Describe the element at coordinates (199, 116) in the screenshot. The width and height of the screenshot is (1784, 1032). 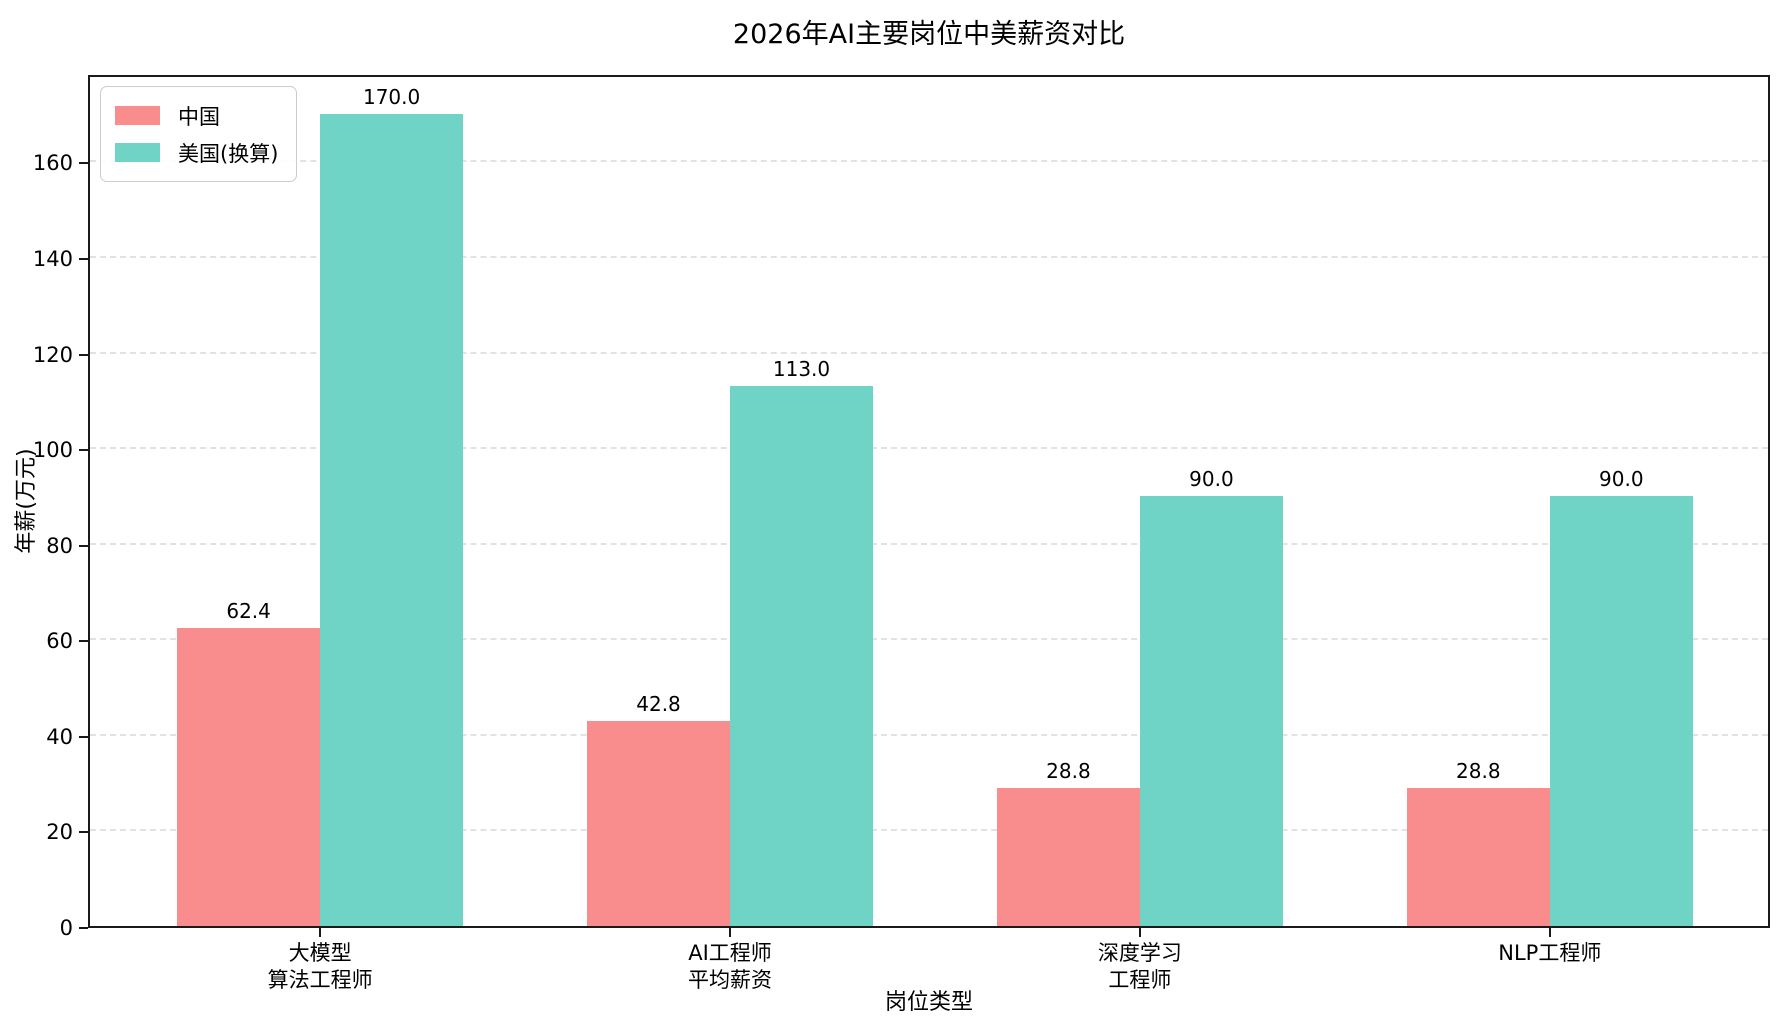
I see `legend-label-china: 中国` at that location.